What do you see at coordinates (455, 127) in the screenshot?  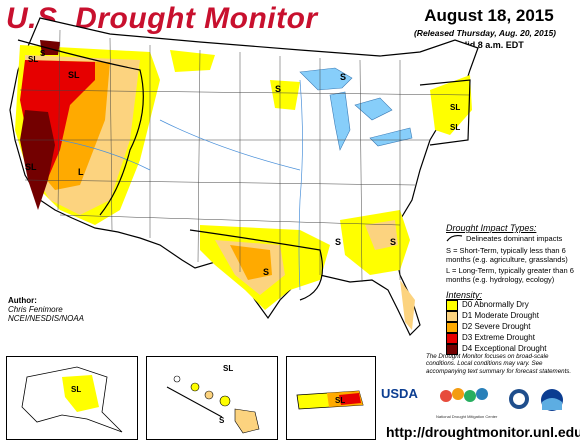 I see `label-sl-ne2: SL` at bounding box center [455, 127].